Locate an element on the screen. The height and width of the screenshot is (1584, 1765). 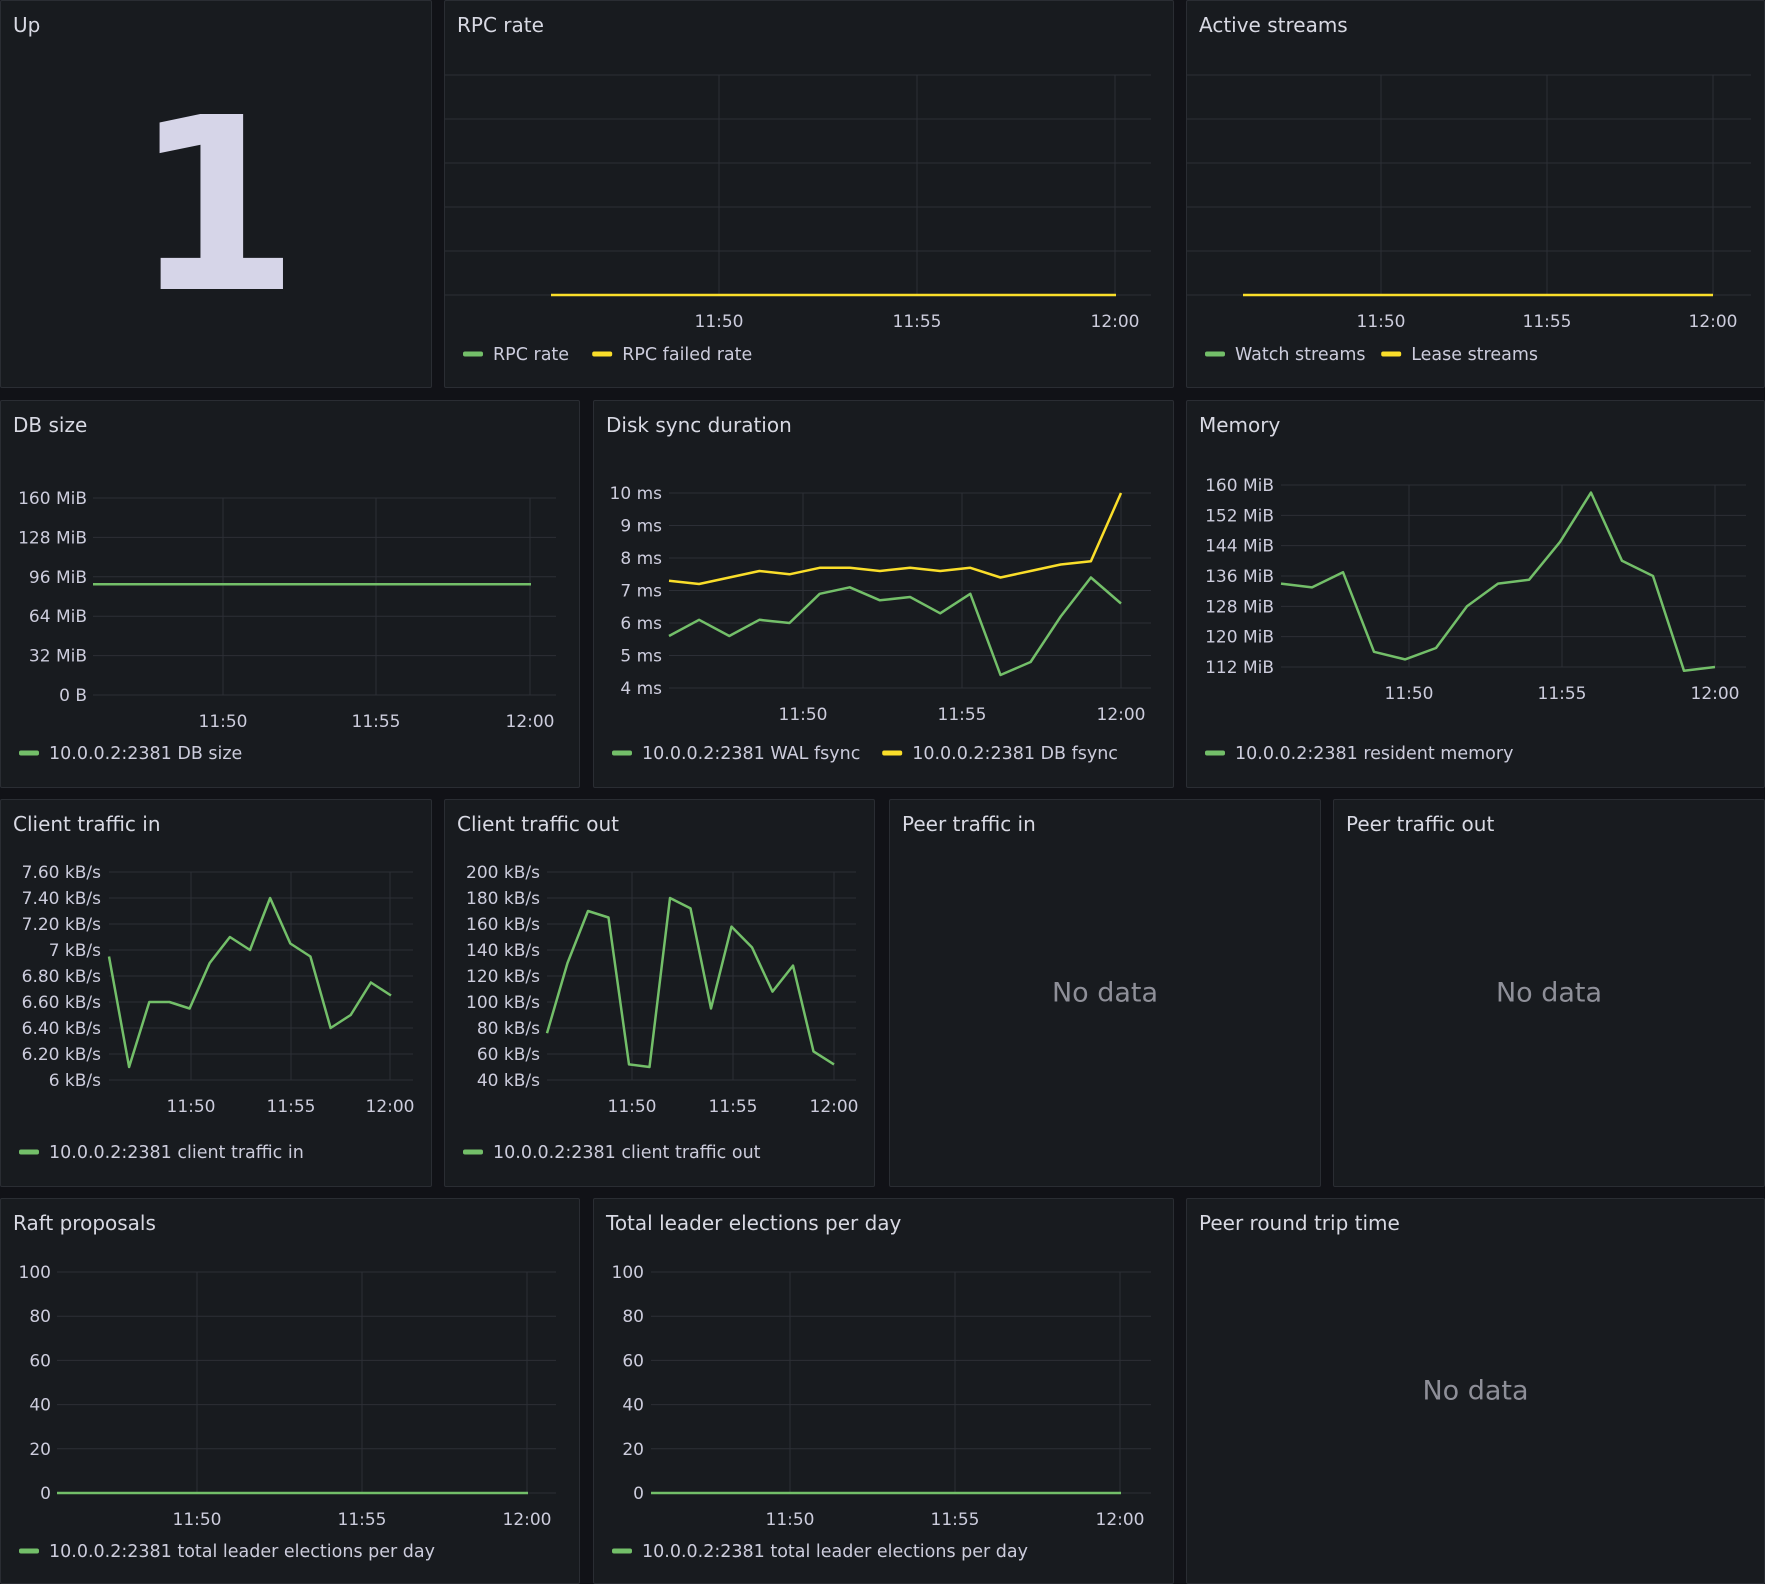
legend-label: 10.0.0.2:2381 resident memory is located at coordinates (1374, 754).